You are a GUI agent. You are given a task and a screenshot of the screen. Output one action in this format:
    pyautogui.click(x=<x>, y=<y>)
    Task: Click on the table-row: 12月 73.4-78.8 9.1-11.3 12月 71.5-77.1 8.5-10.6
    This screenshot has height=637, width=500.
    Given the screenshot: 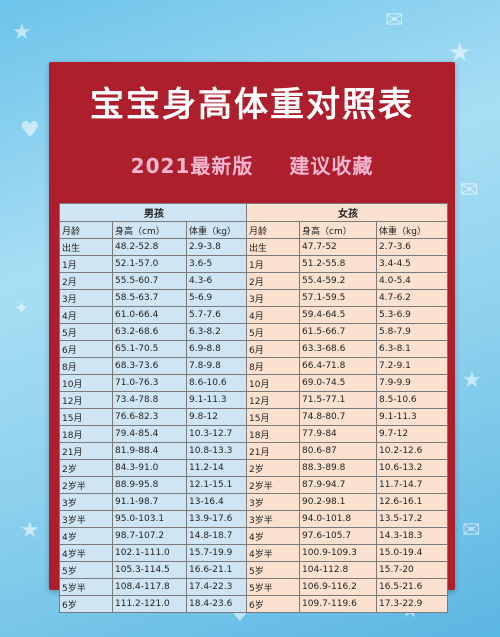 What is the action you would take?
    pyautogui.click(x=254, y=400)
    